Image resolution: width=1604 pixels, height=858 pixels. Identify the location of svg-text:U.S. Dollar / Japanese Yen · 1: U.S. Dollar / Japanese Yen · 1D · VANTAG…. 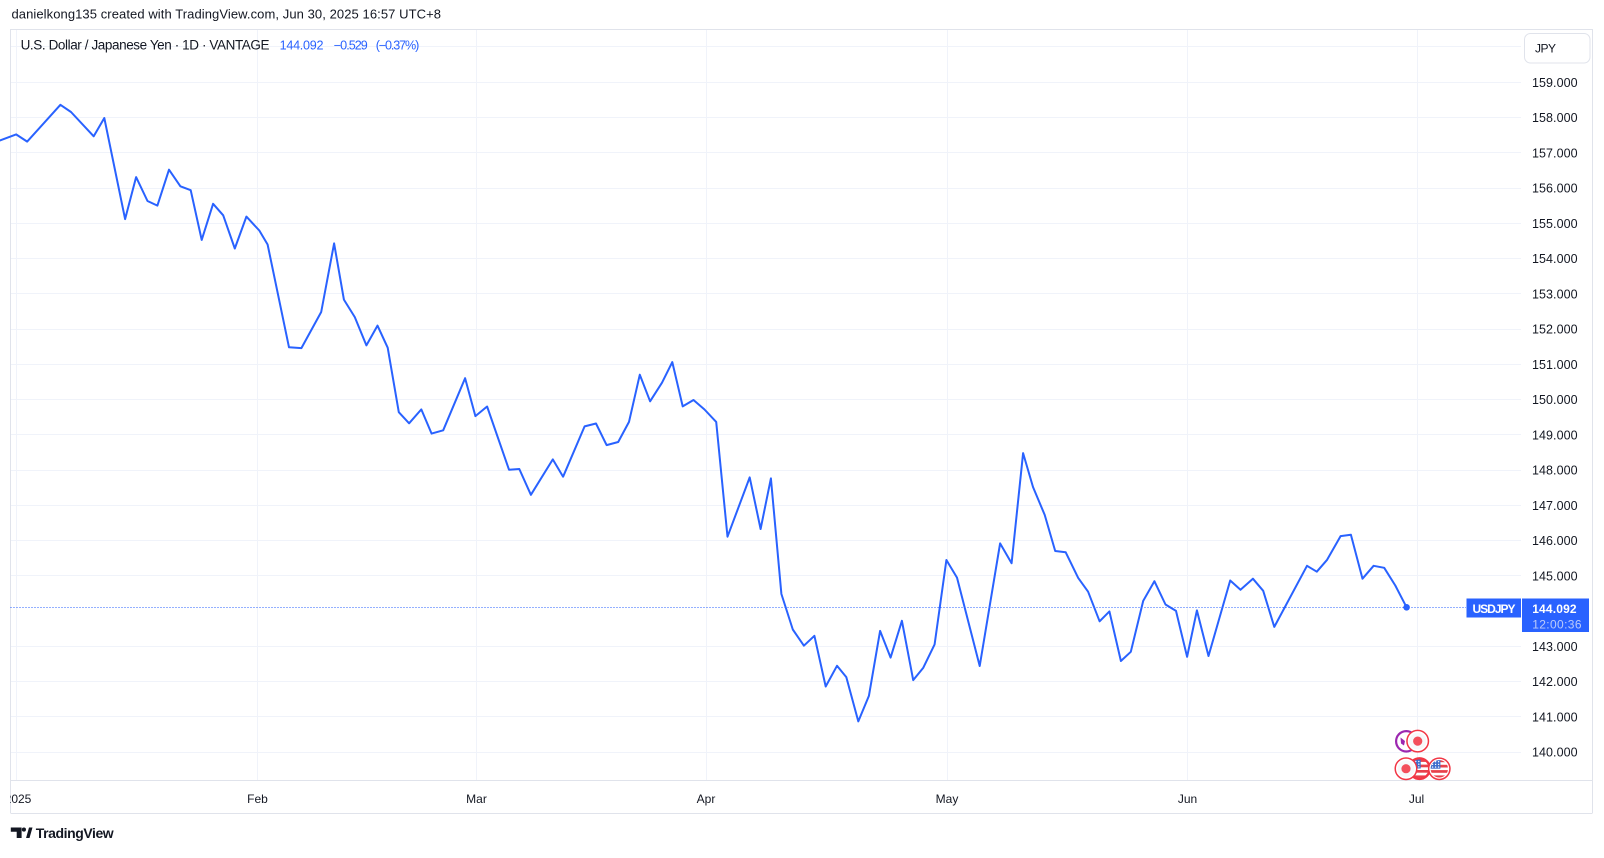
(145, 45).